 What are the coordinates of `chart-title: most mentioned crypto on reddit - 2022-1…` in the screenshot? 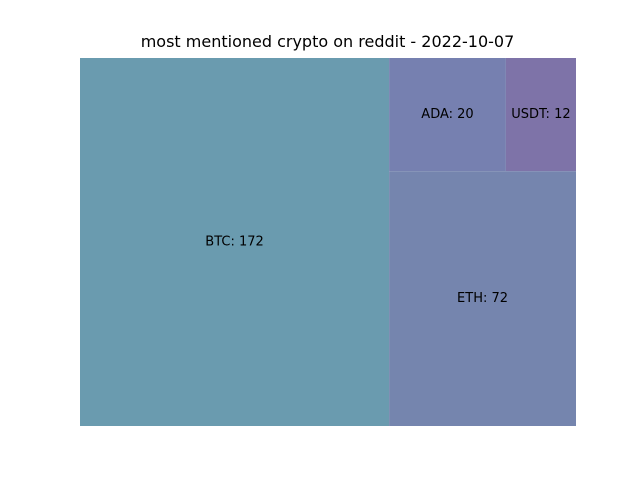 It's located at (327, 41).